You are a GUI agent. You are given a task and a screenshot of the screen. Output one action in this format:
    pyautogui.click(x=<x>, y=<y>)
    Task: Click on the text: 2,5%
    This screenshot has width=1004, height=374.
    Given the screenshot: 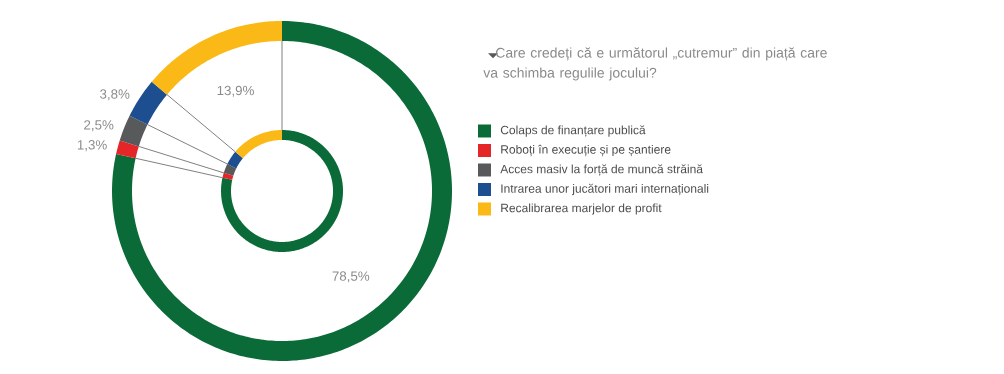 What is the action you would take?
    pyautogui.click(x=99, y=126)
    